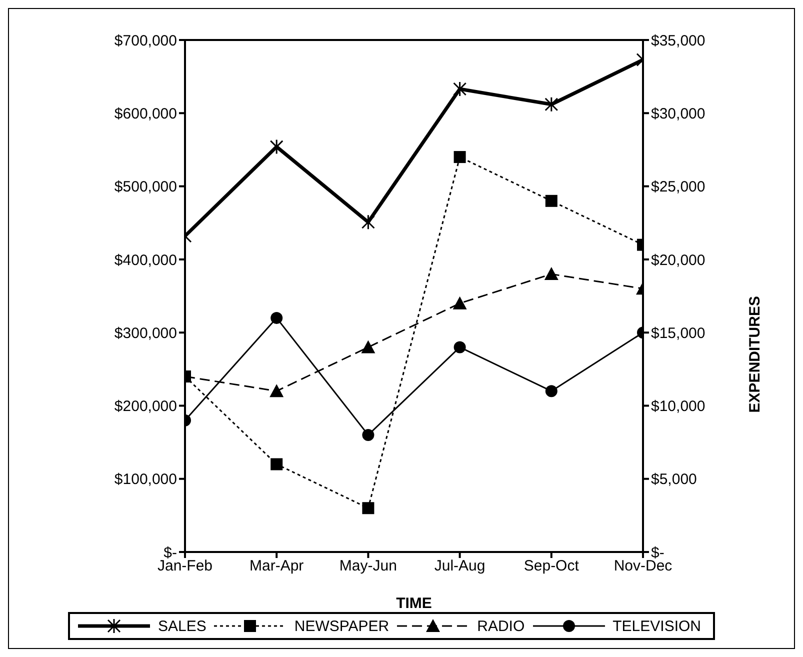 The height and width of the screenshot is (657, 803). I want to click on y-tick-label: $600,000, so click(145, 113).